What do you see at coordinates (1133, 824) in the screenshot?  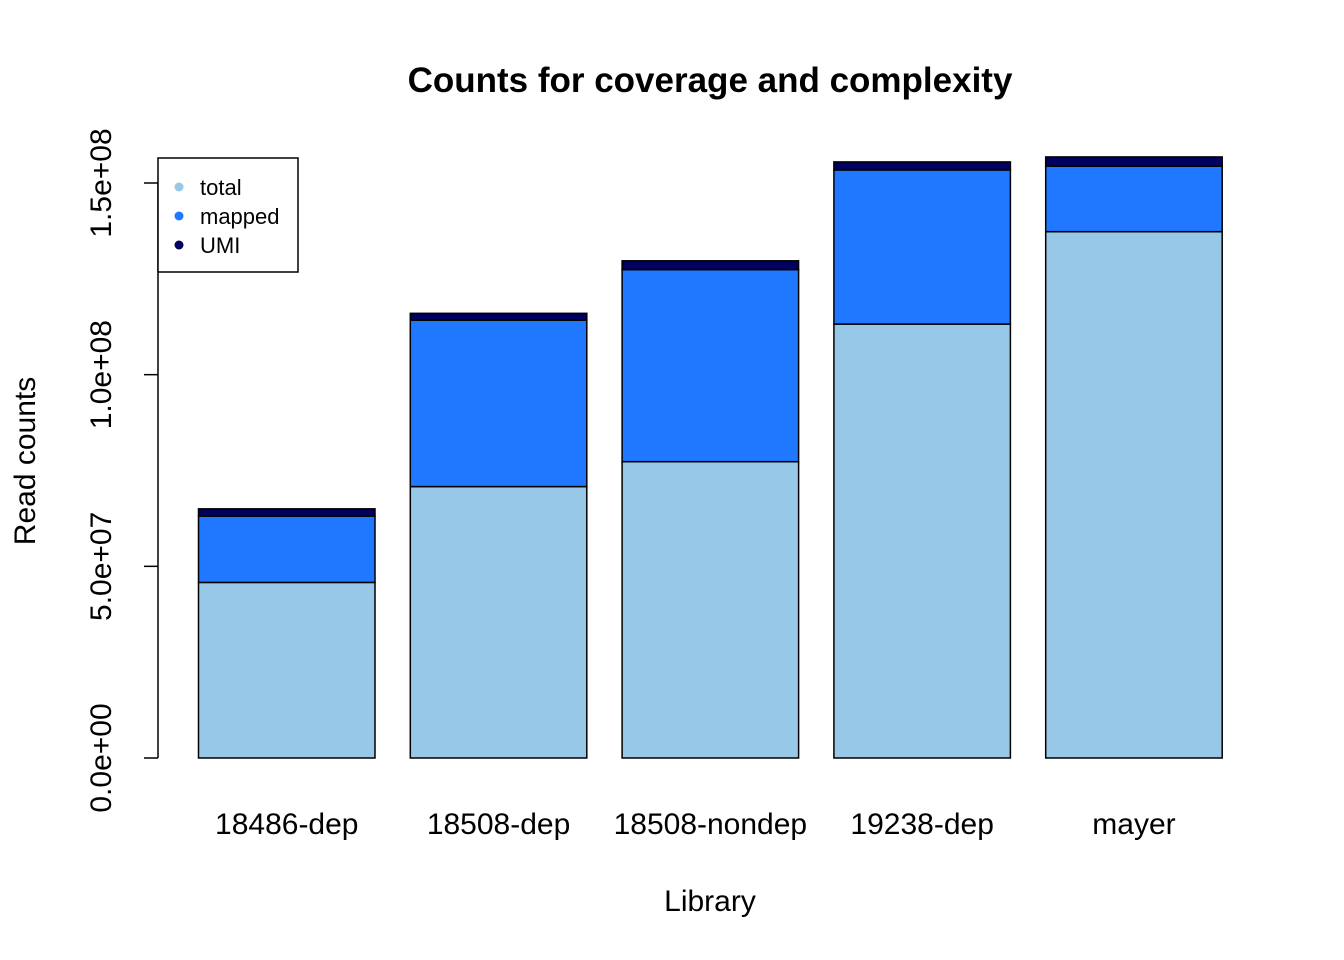 I see `x-tick-label: mayer` at bounding box center [1133, 824].